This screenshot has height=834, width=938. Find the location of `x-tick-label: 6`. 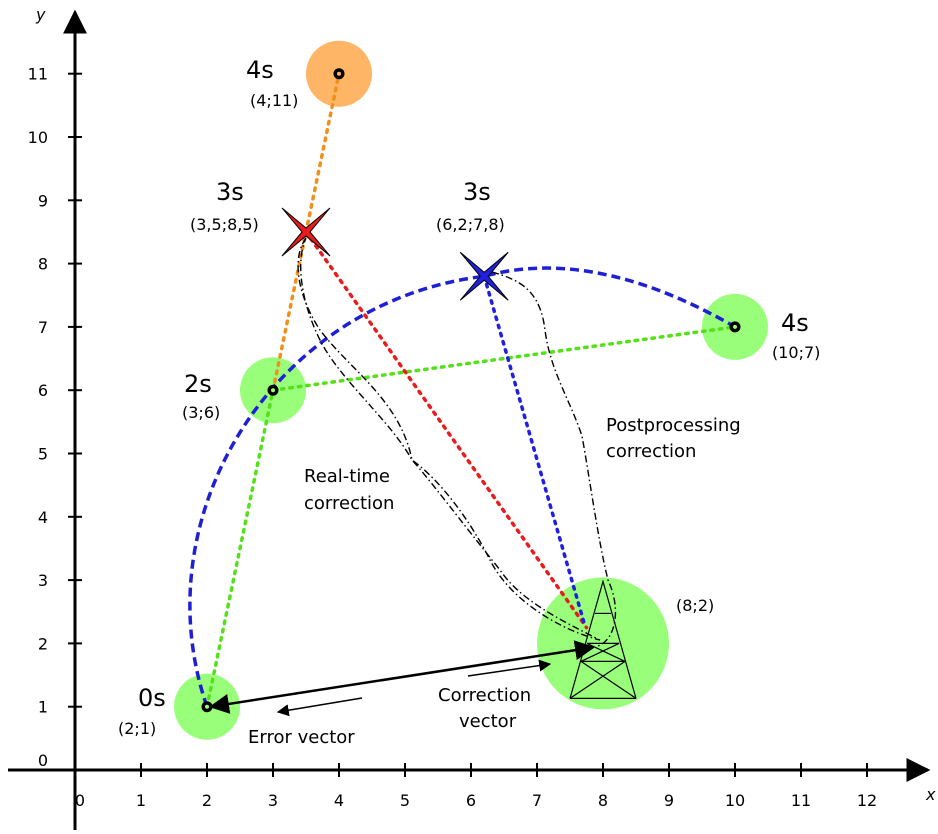

x-tick-label: 6 is located at coordinates (471, 800).